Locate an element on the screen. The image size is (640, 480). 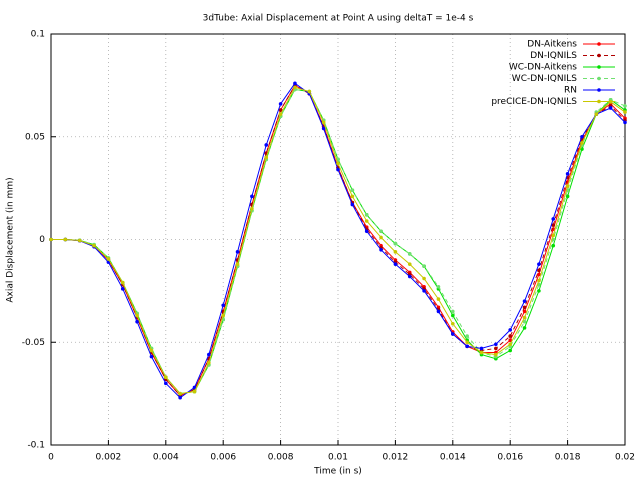
legend-label: DN-IQNILS is located at coordinates (553, 56).